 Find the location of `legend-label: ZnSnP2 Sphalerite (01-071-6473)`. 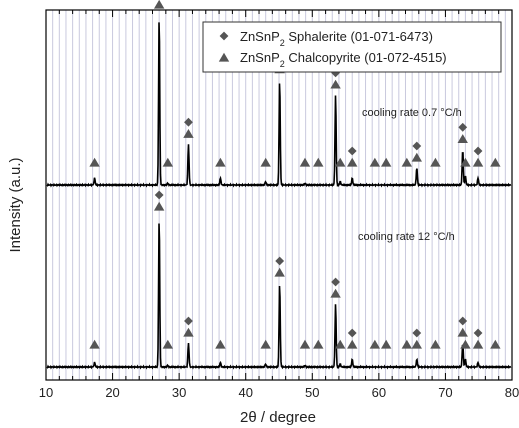

legend-label: ZnSnP2 Sphalerite (01-071-6473) is located at coordinates (336, 38).